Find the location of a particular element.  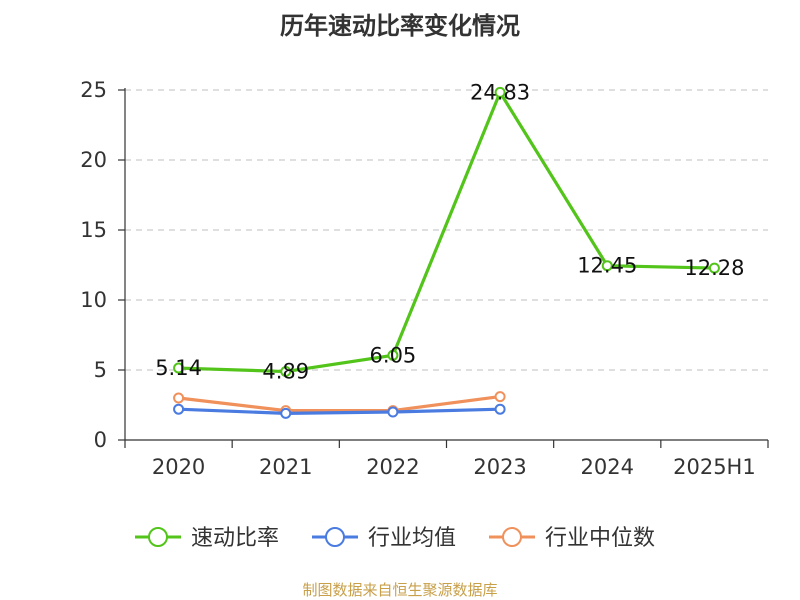

legend-label: 速动比率 is located at coordinates (235, 538).